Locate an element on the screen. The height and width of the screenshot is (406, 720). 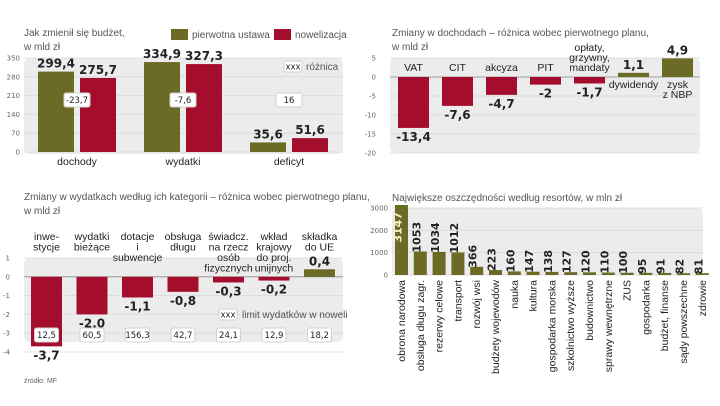
bar-value-label: -13,4 is located at coordinates (413, 137).